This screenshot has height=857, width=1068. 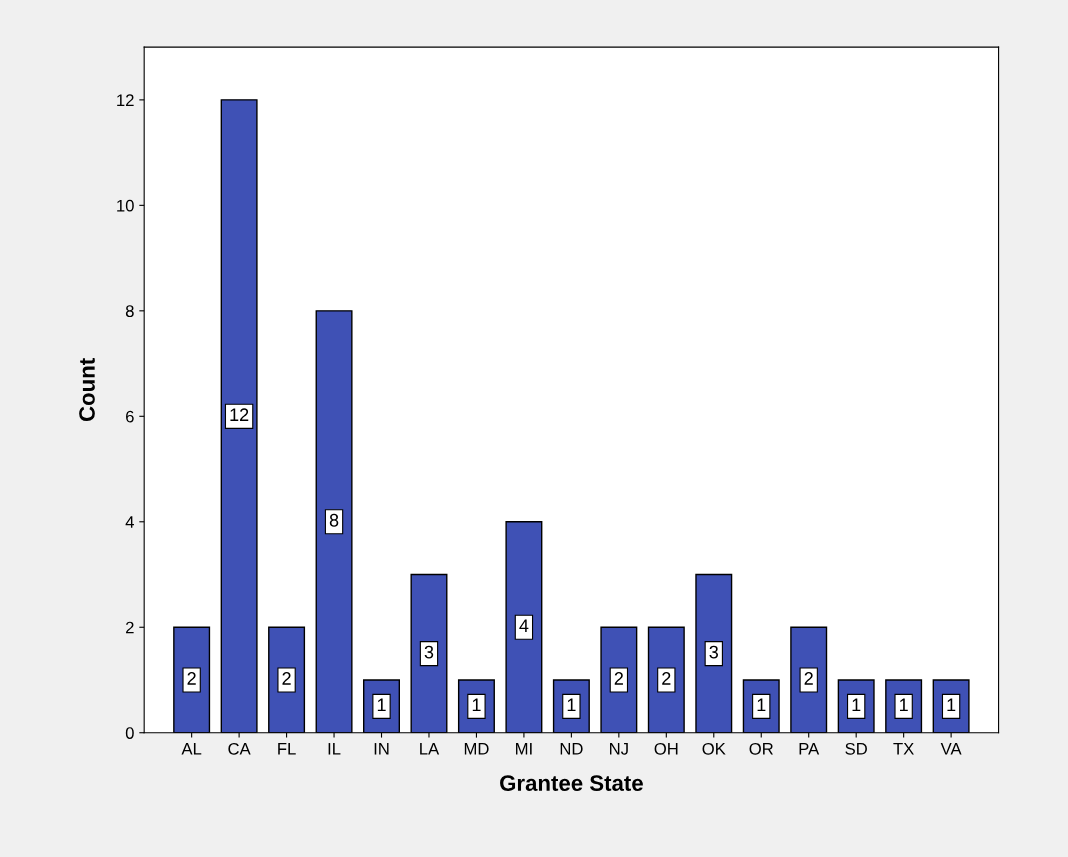 What do you see at coordinates (666, 748) in the screenshot?
I see `x-tick-label: OH` at bounding box center [666, 748].